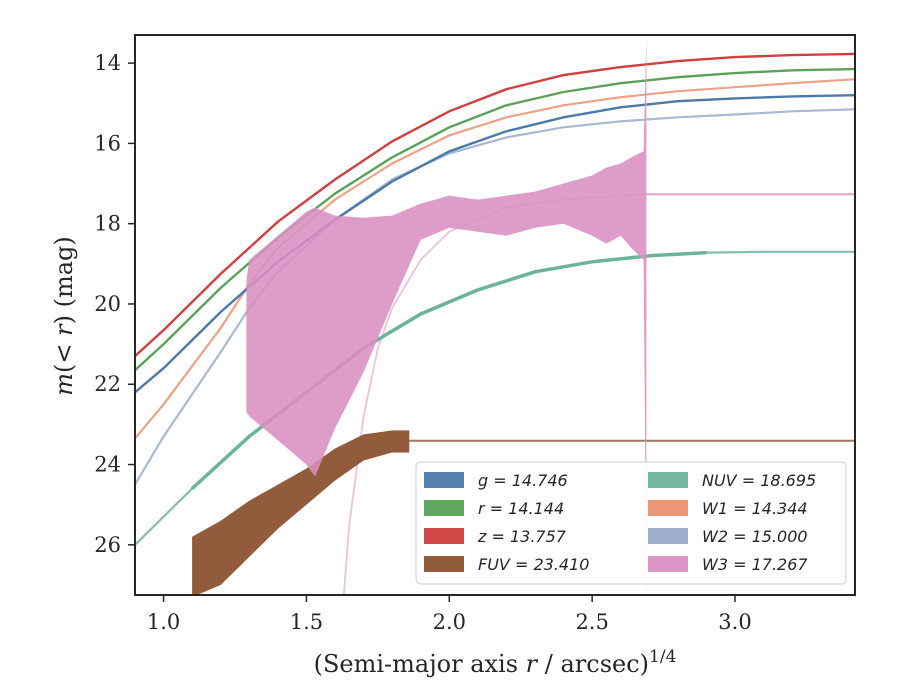 This screenshot has height=700, width=900. What do you see at coordinates (759, 480) in the screenshot?
I see `legend-label-nuv: NUV = 18.695` at bounding box center [759, 480].